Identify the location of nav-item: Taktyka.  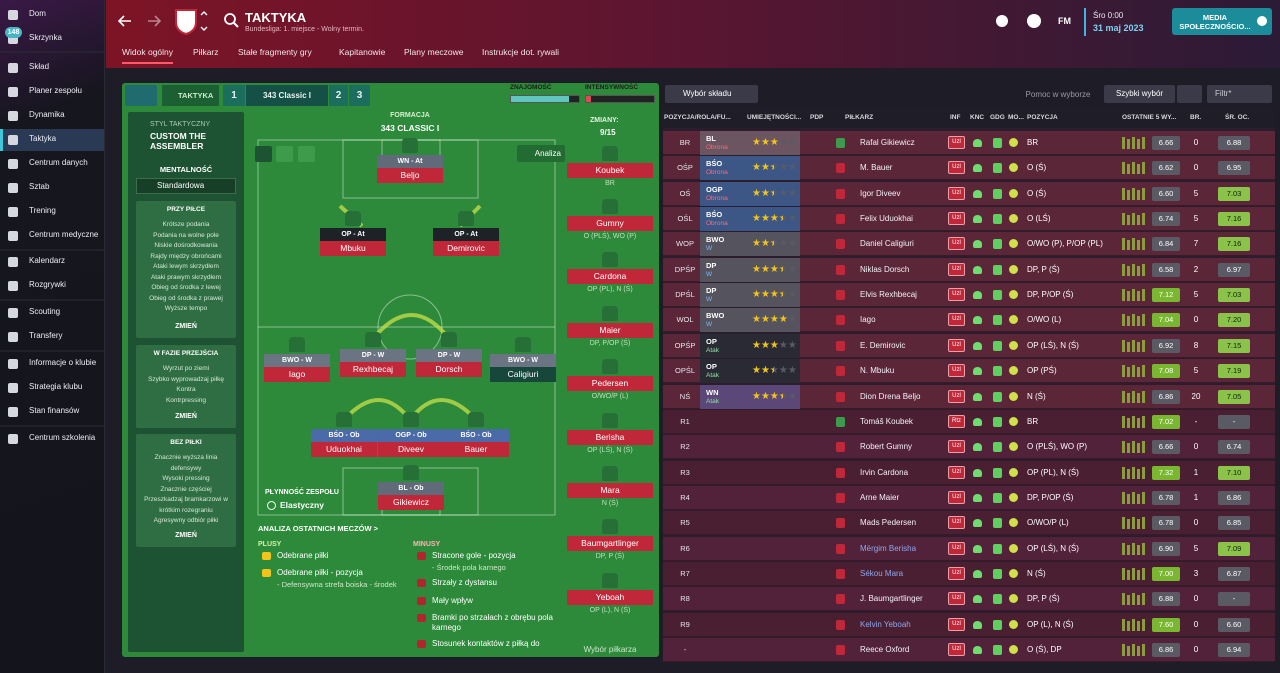
(43, 138).